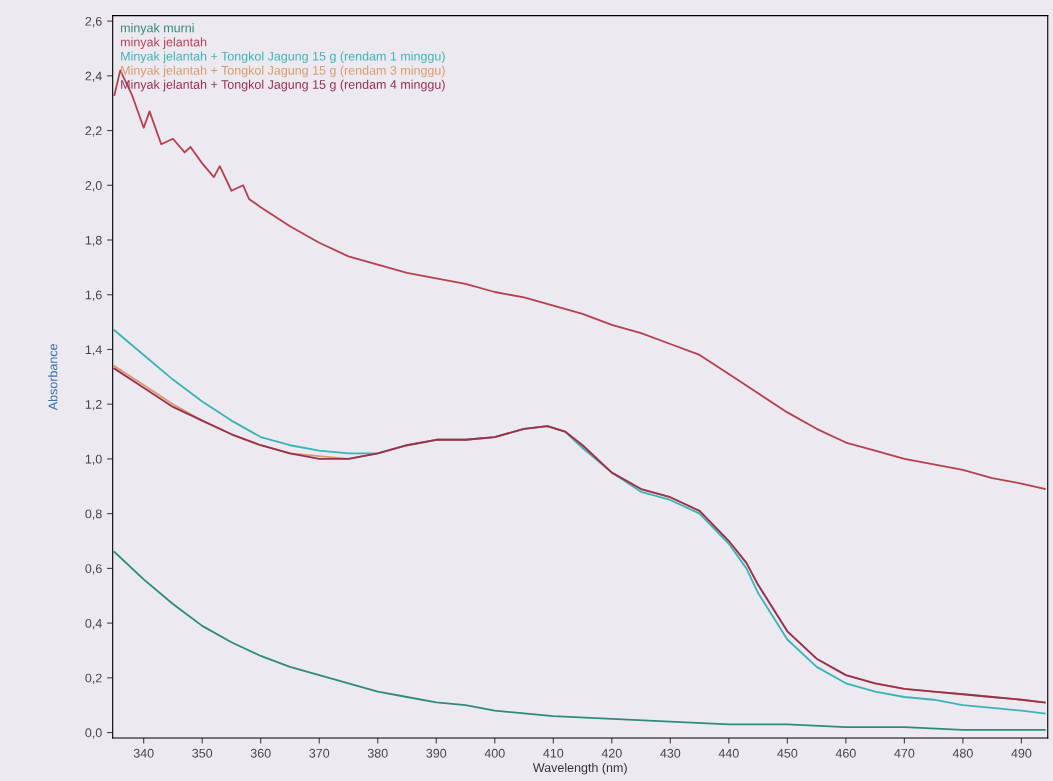  Describe the element at coordinates (377, 753) in the screenshot. I see `x-tick-label: 380` at that location.